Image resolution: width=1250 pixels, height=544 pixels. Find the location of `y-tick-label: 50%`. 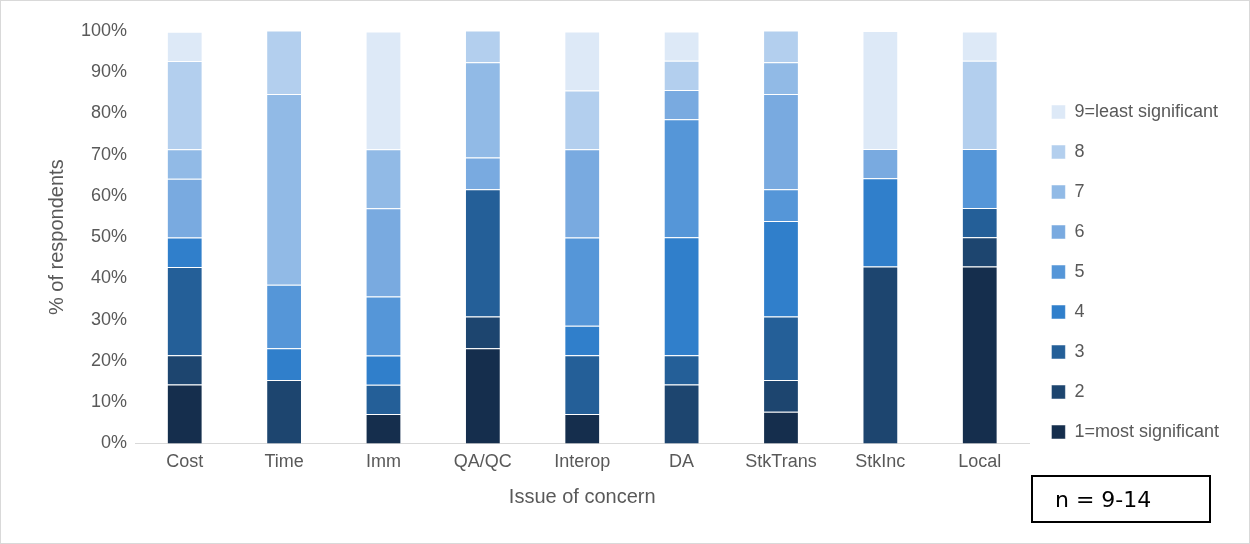

y-tick-label: 50% is located at coordinates (109, 236).